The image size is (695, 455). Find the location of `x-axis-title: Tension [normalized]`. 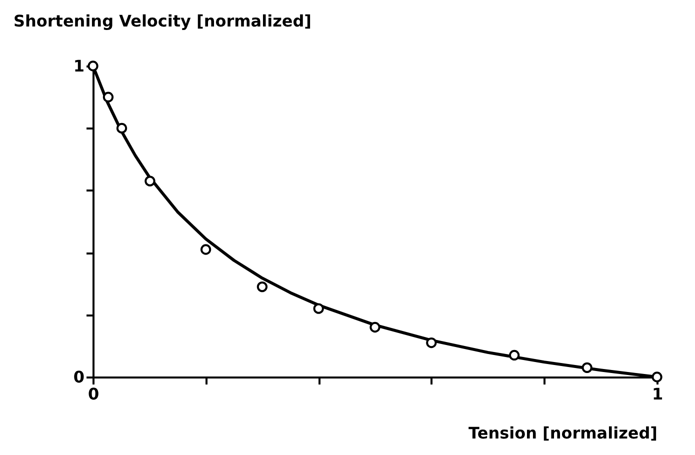

x-axis-title: Tension [normalized] is located at coordinates (563, 433).